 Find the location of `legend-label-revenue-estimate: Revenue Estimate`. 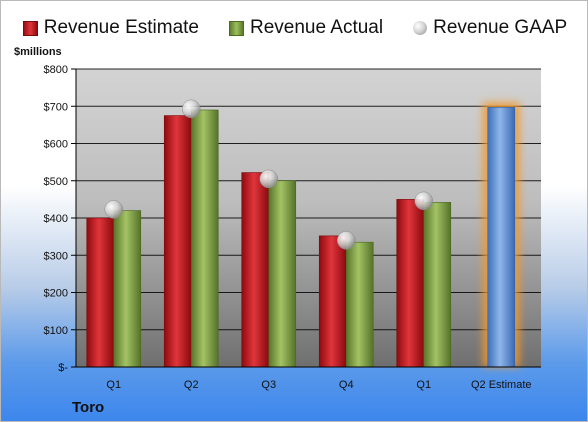

legend-label-revenue-estimate: Revenue Estimate is located at coordinates (121, 27).